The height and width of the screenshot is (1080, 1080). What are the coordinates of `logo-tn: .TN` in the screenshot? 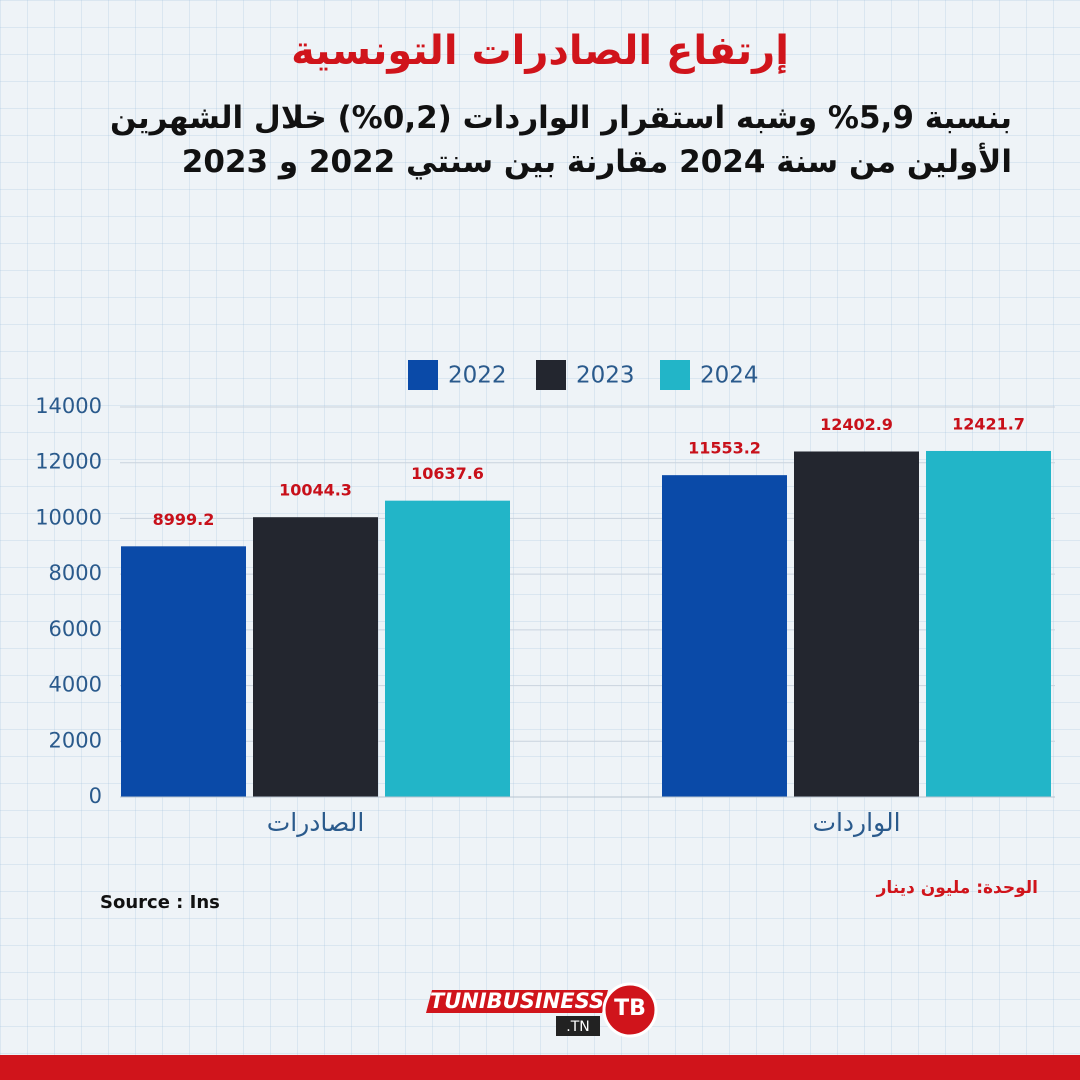 It's located at (577, 1027).